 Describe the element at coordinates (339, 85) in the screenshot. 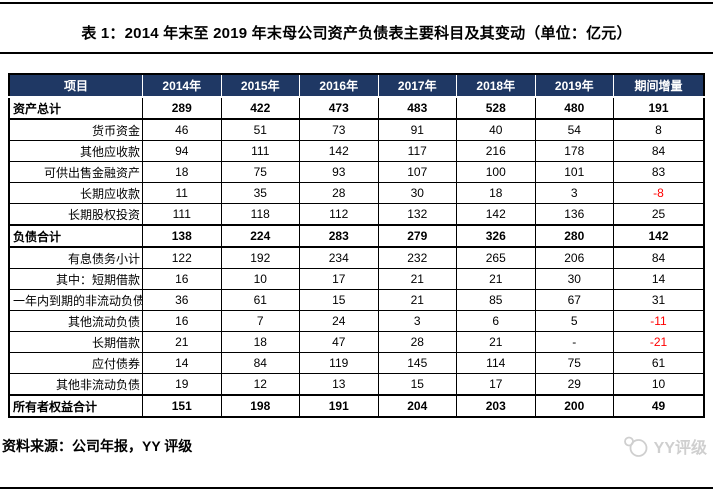

I see `column-header: 2016年` at that location.